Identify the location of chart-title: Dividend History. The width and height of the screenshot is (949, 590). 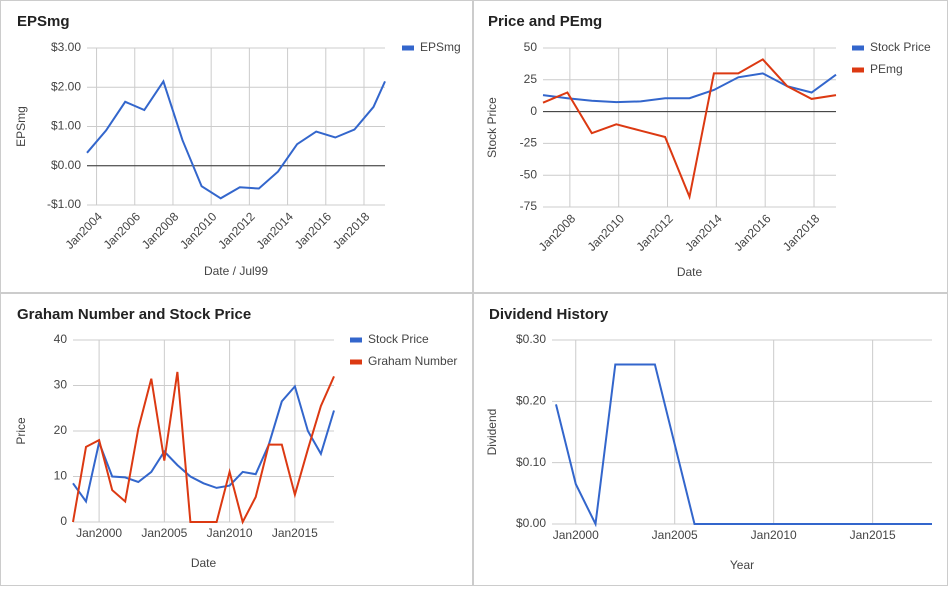
(549, 314).